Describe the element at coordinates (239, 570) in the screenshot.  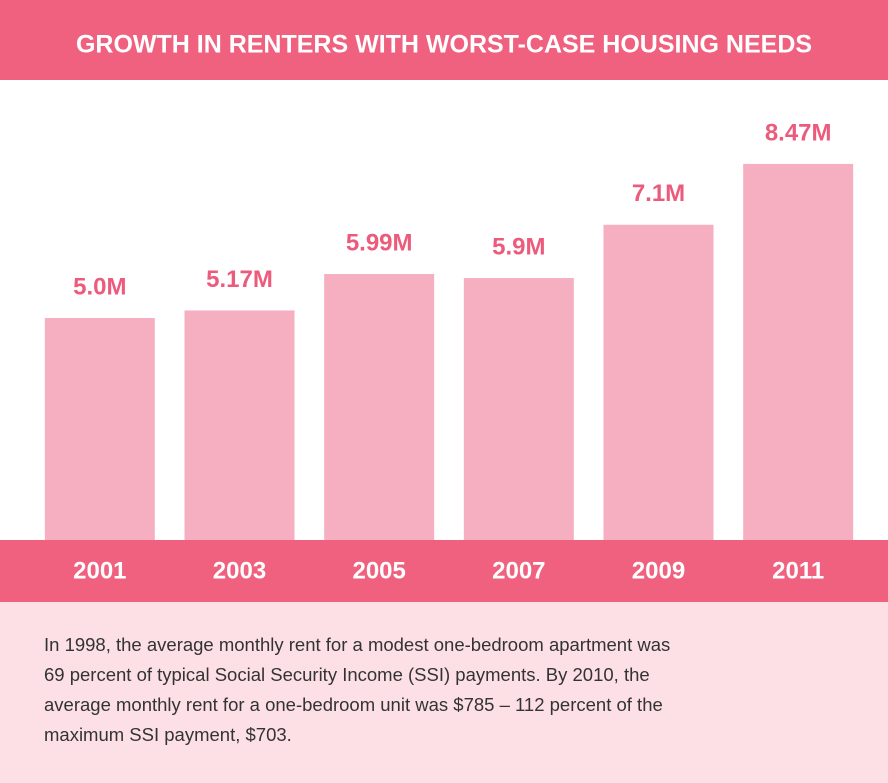
I see `x-tick-label: 2003` at that location.